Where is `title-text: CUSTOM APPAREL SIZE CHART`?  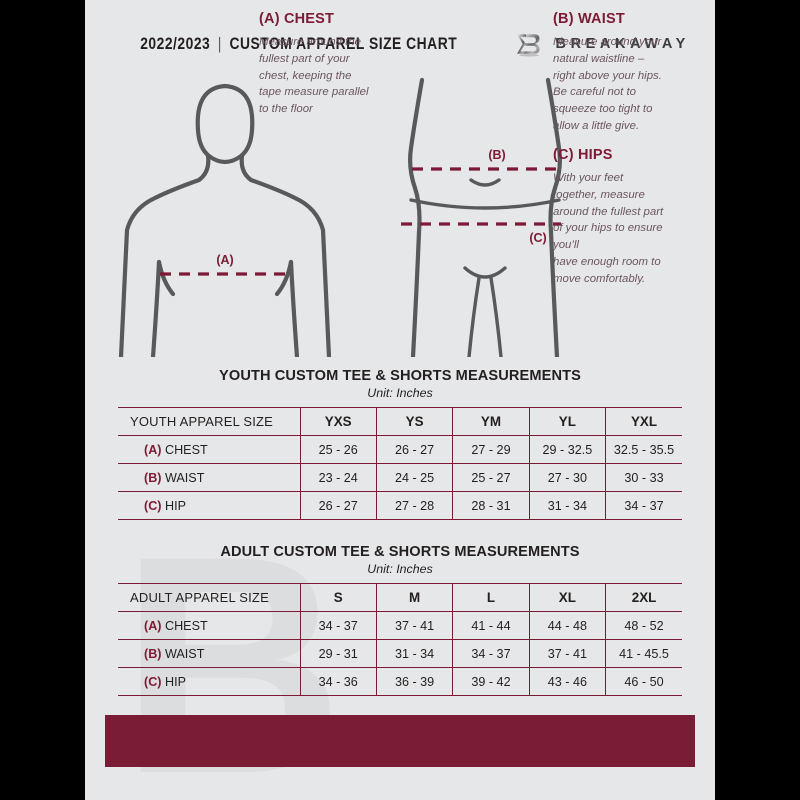
title-text: CUSTOM APPAREL SIZE CHART is located at coordinates (343, 43).